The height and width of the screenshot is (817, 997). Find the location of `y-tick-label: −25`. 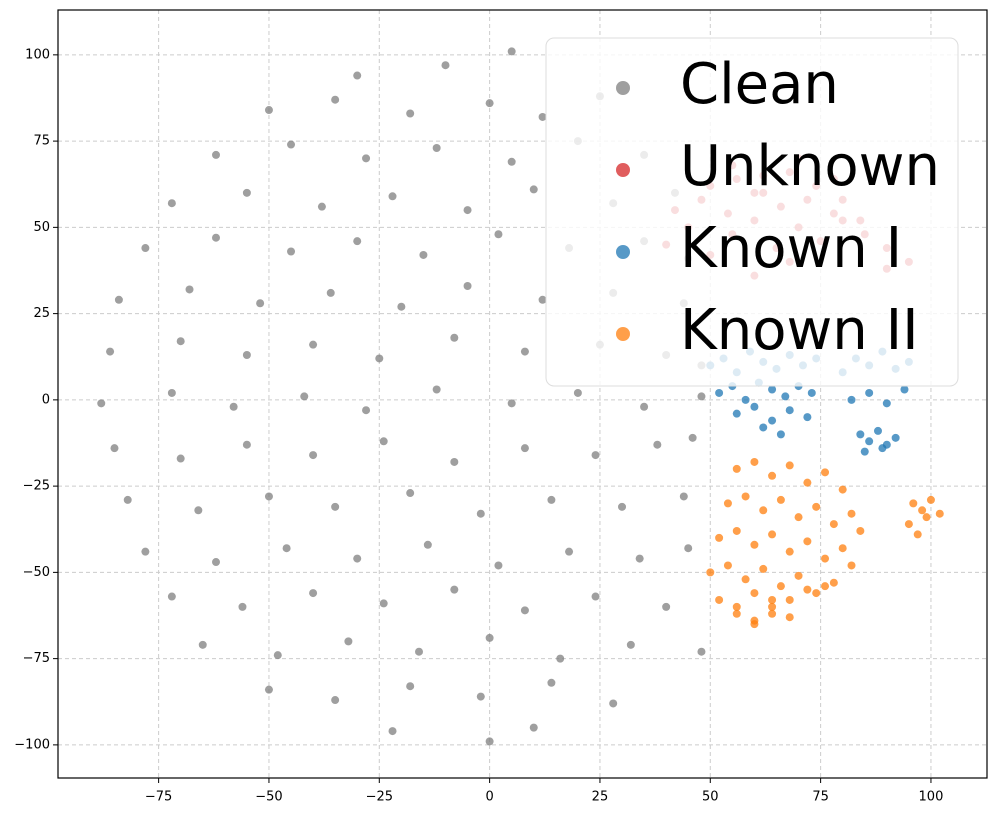

y-tick-label: −25 is located at coordinates (36, 486).